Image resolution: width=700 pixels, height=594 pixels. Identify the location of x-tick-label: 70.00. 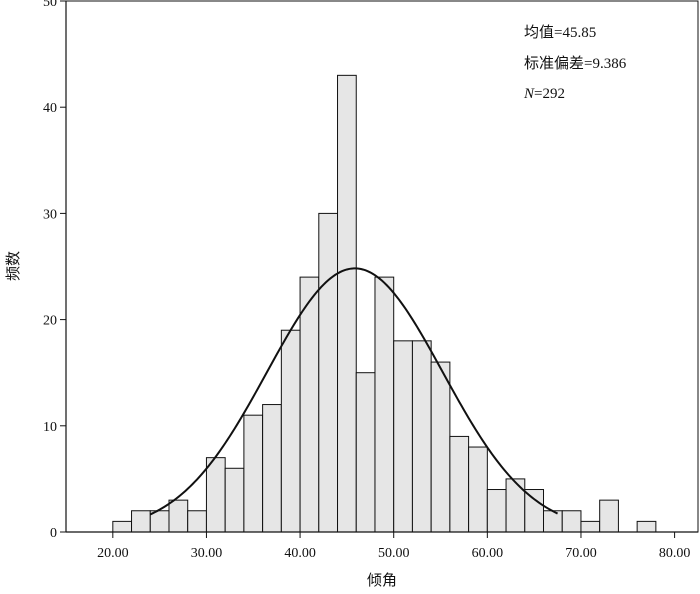
(581, 553).